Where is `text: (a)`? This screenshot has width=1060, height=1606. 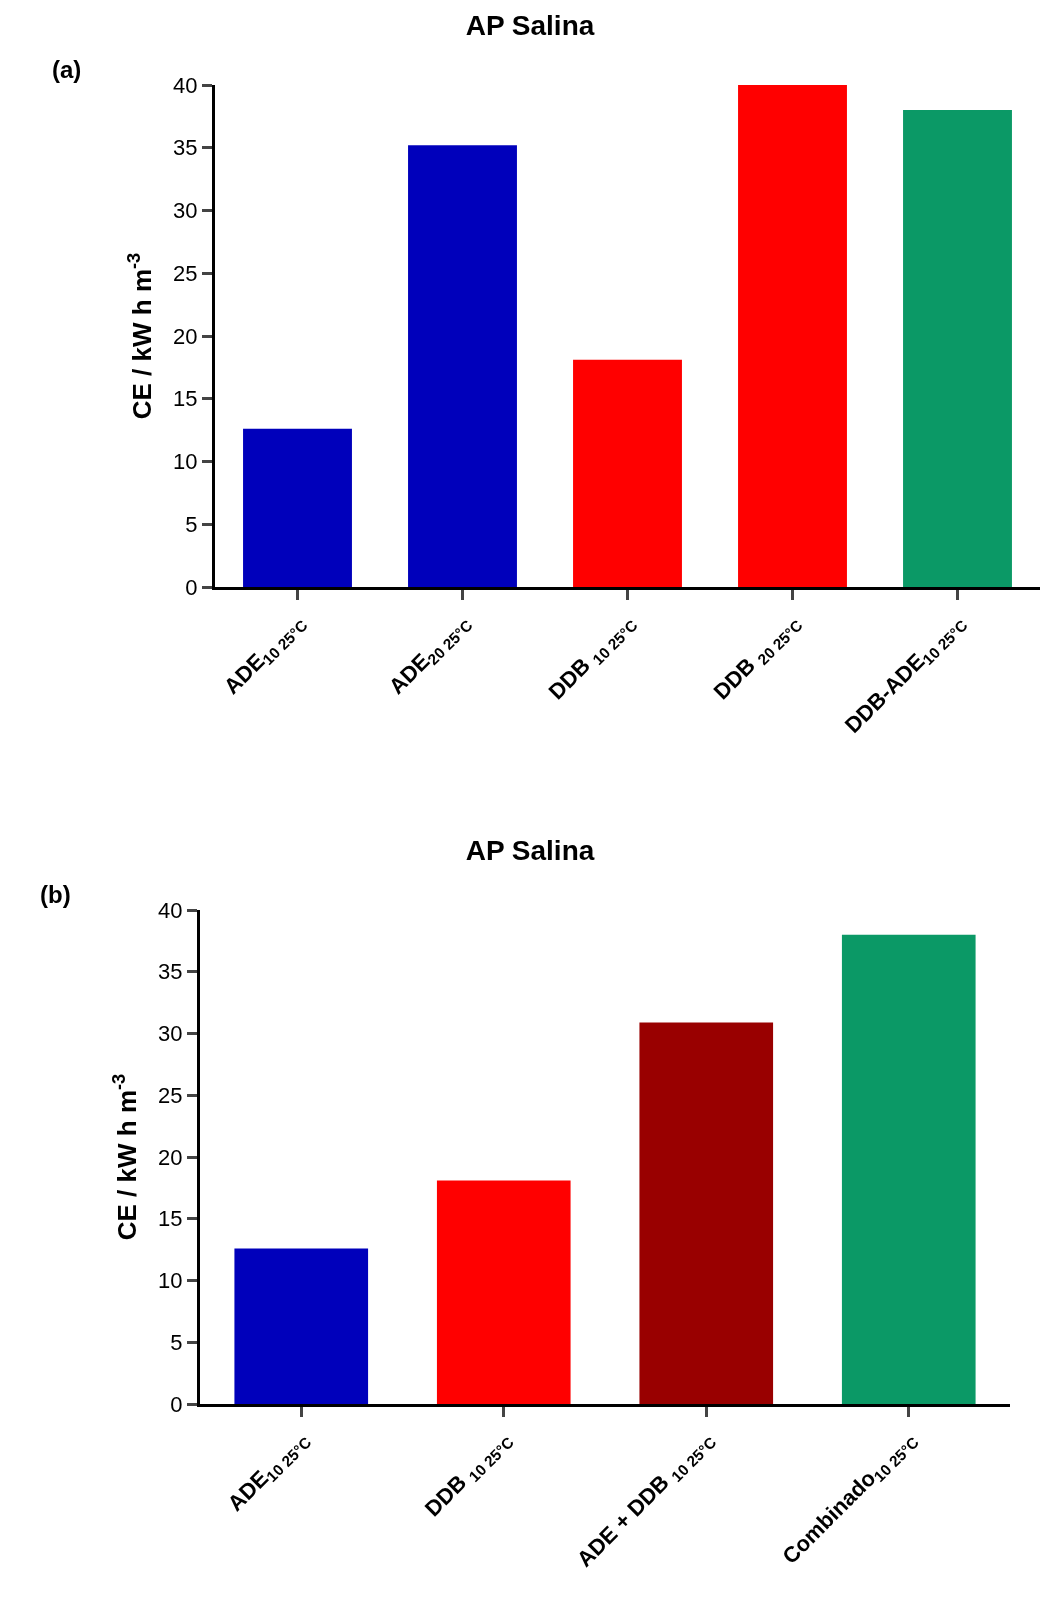
text: (a) is located at coordinates (67, 69).